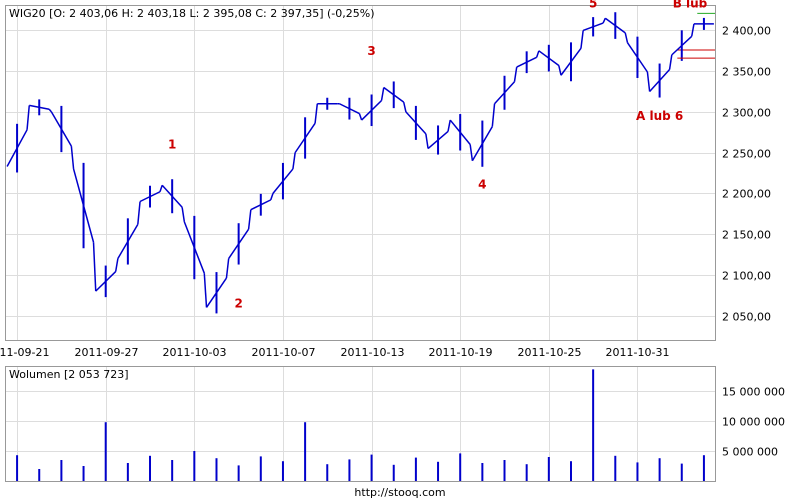 This screenshot has height=500, width=800. I want to click on price-y-tick-1: 2 100,00, so click(746, 276).